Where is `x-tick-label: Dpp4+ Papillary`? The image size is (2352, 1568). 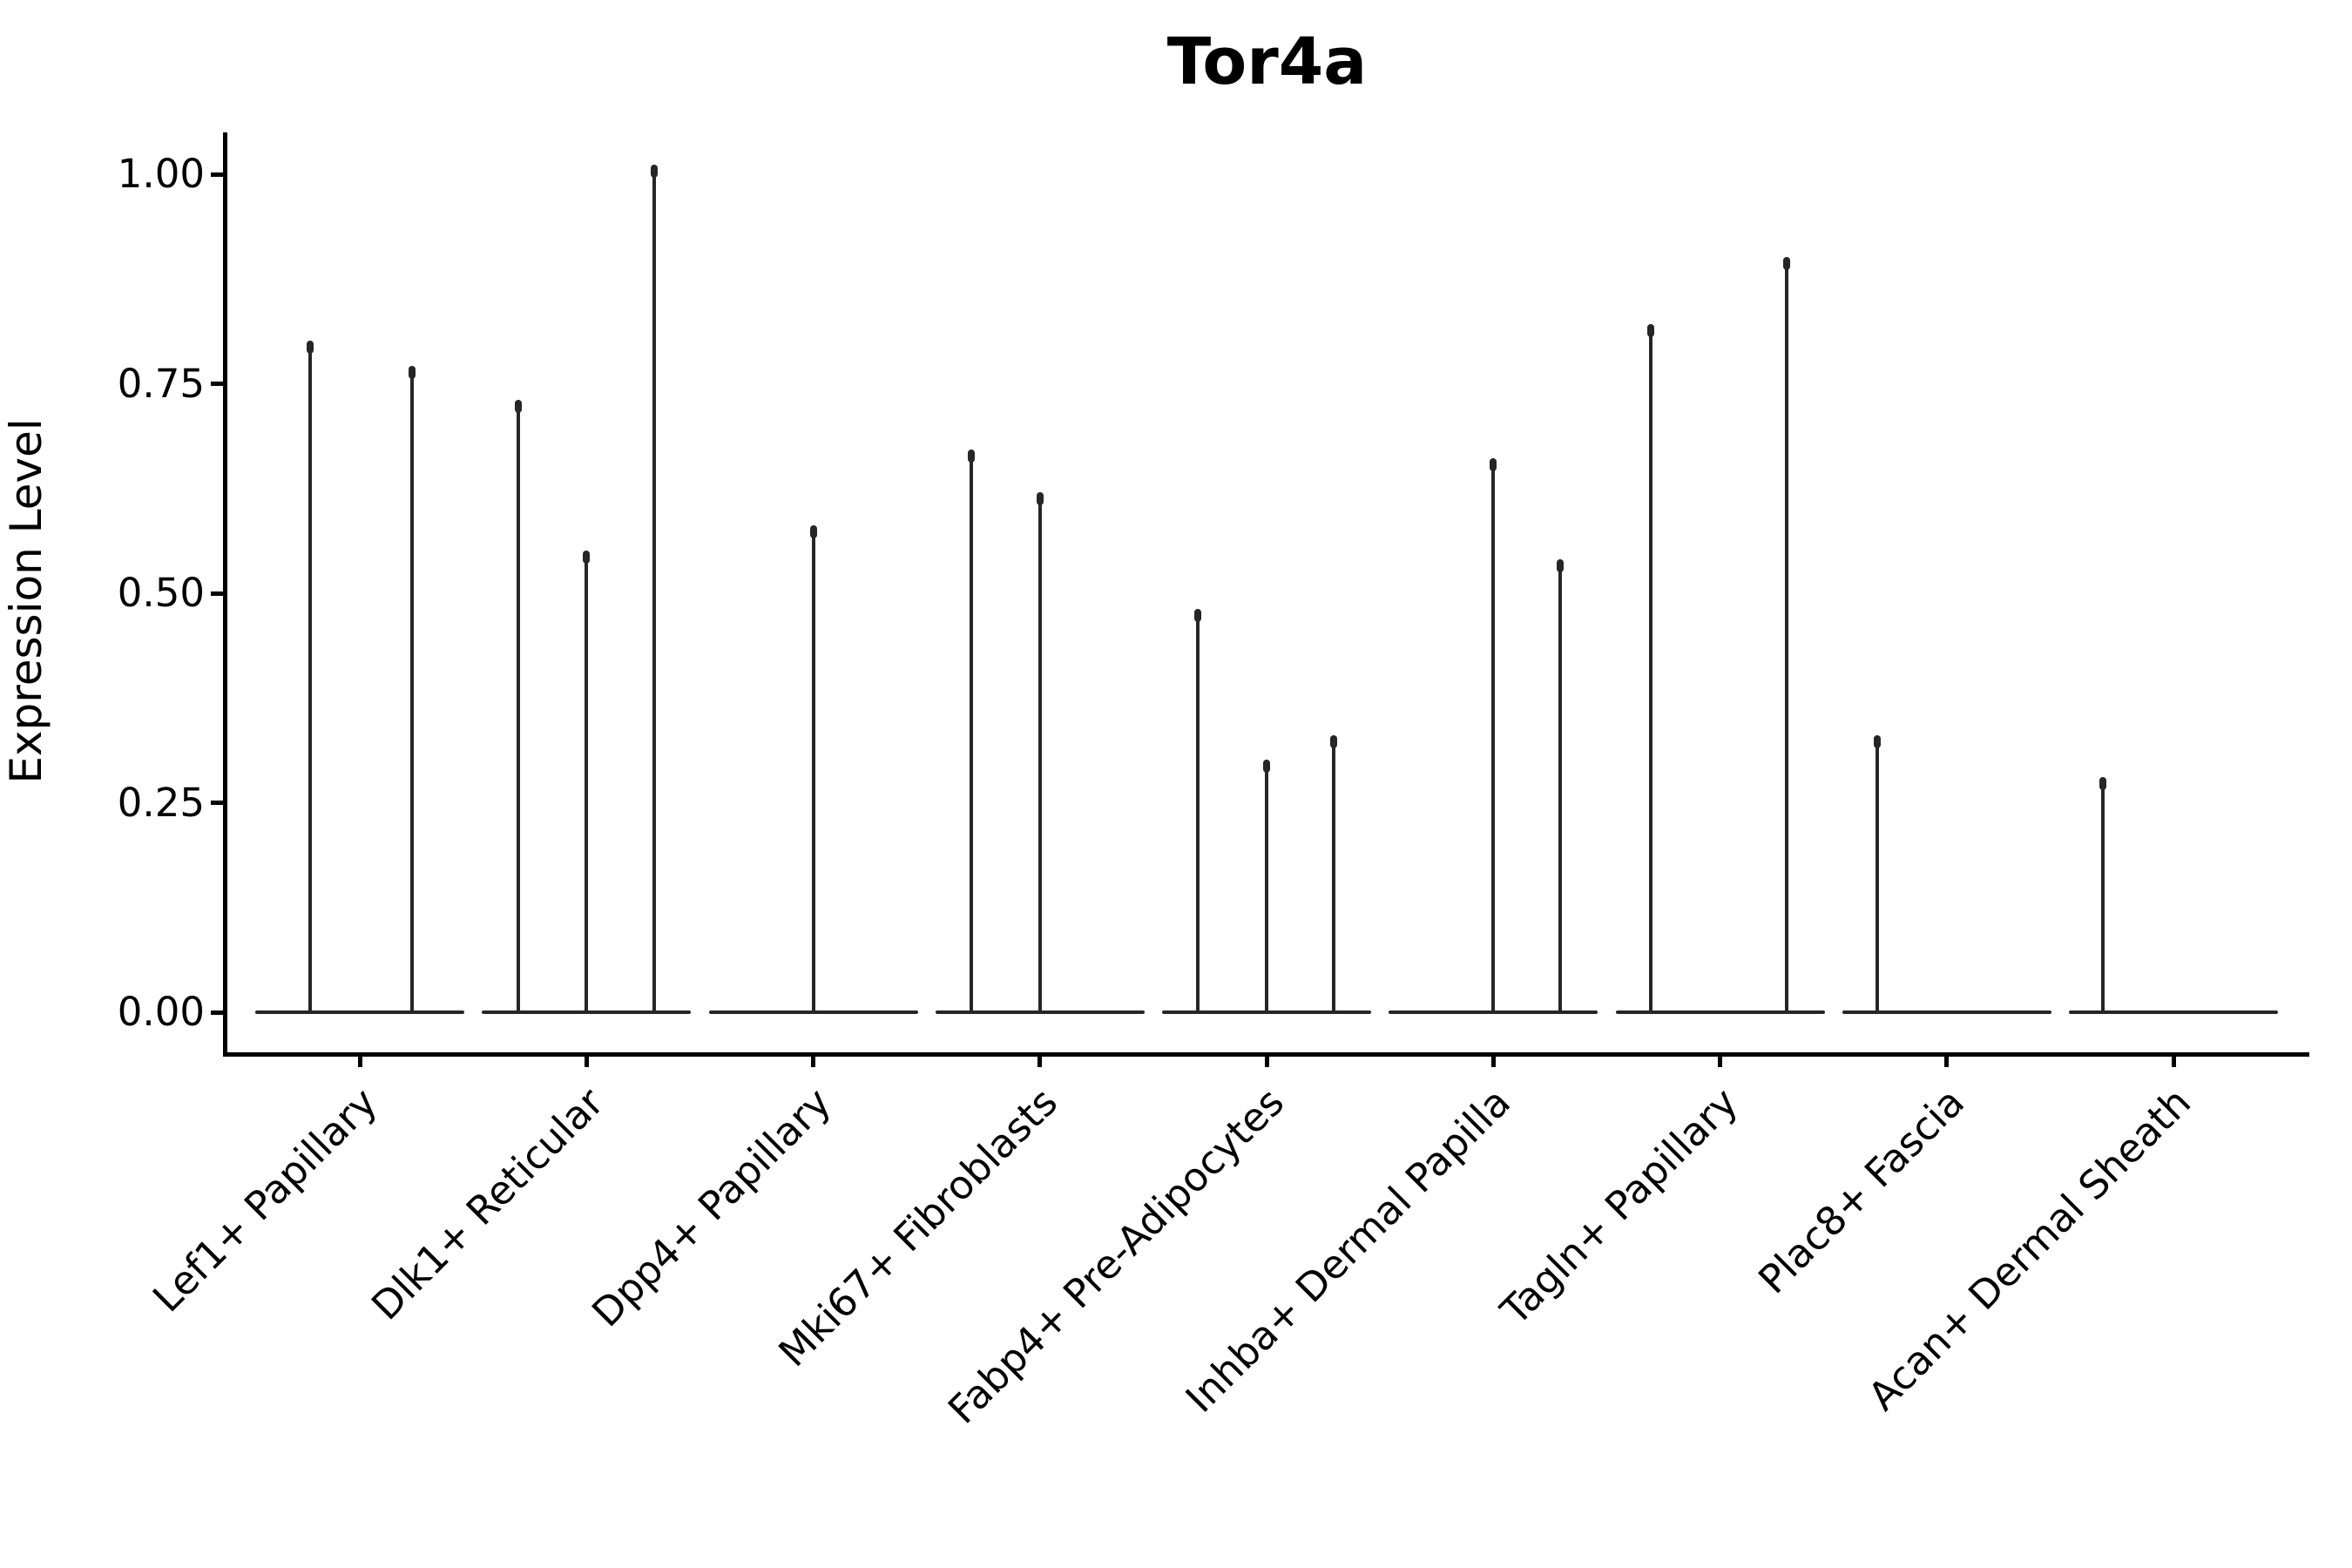 x-tick-label: Dpp4+ Papillary is located at coordinates (711, 1207).